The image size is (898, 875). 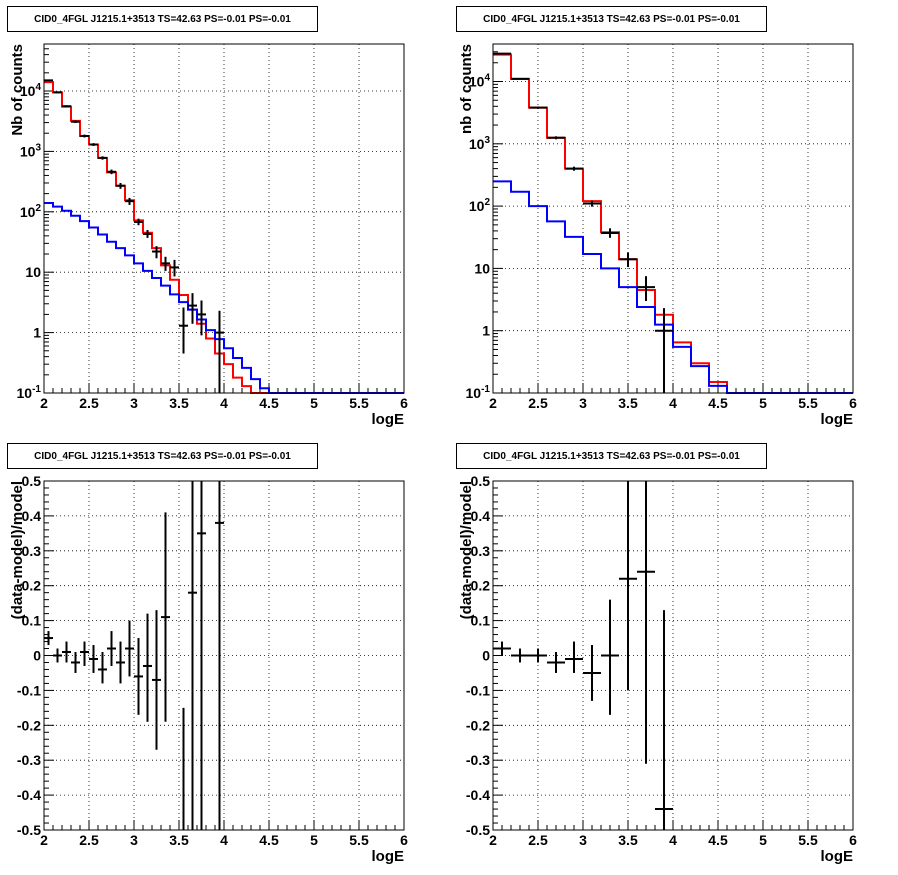 I want to click on y-tick-label: -0.2, so click(x=478, y=725).